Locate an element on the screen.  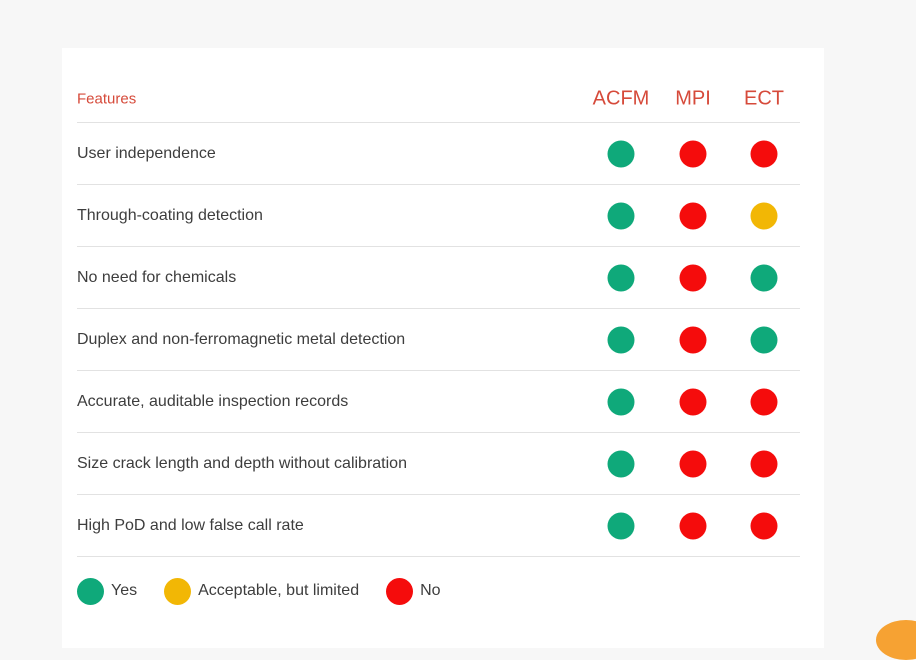
legend-label: Yes is located at coordinates (124, 590).